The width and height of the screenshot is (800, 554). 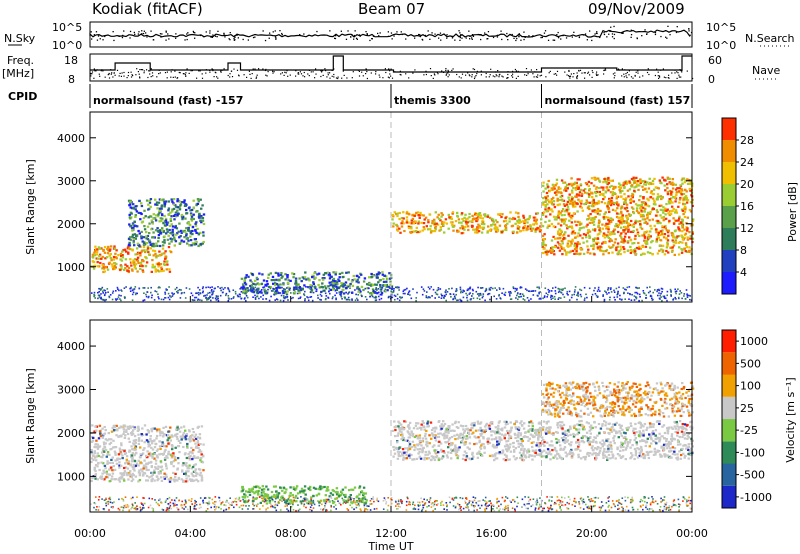 What do you see at coordinates (147, 9) in the screenshot?
I see `station-title: Kodiak (fitACF)` at bounding box center [147, 9].